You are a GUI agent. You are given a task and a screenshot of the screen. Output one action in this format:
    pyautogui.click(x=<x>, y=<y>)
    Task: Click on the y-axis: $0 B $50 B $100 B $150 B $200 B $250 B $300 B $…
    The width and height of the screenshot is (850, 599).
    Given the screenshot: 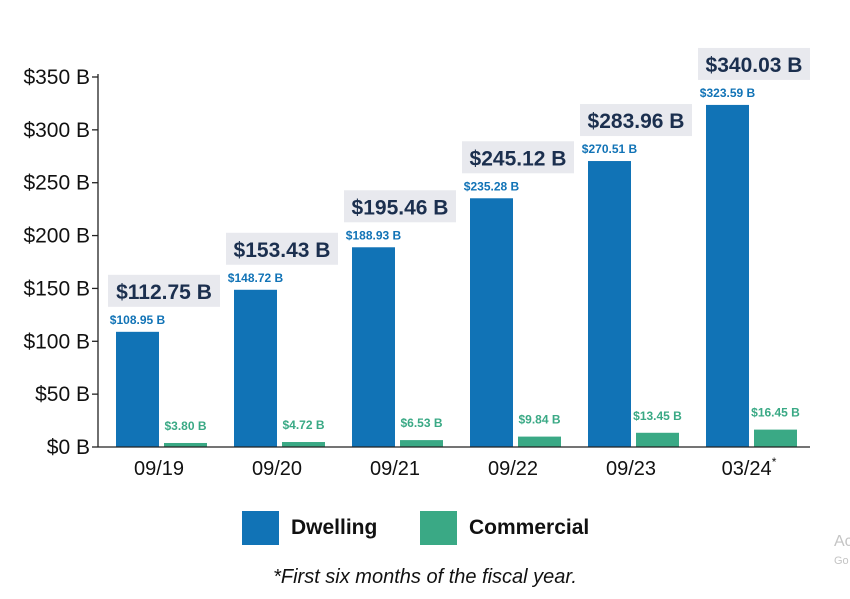 What is the action you would take?
    pyautogui.click(x=61, y=262)
    